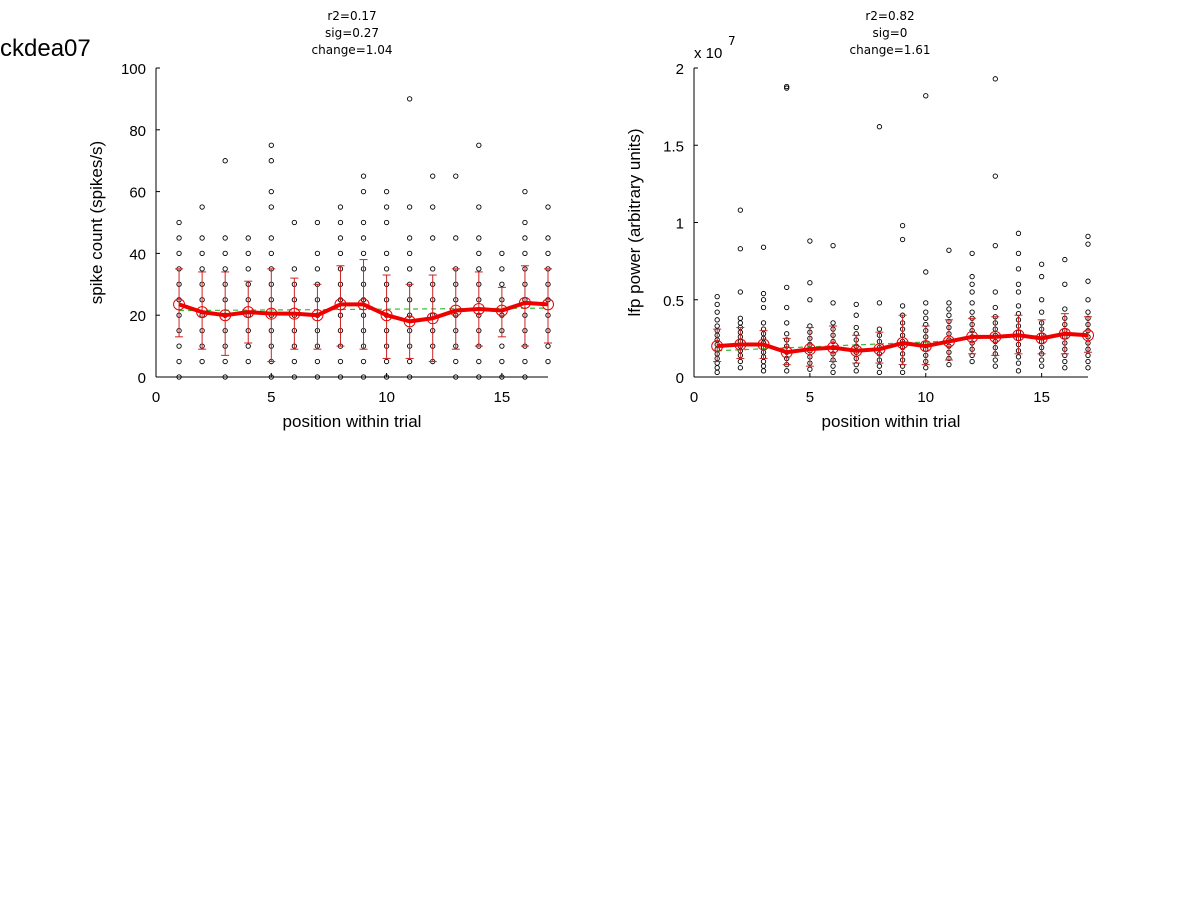  Describe the element at coordinates (694, 397) in the screenshot. I see `x-tick-label: 0` at that location.